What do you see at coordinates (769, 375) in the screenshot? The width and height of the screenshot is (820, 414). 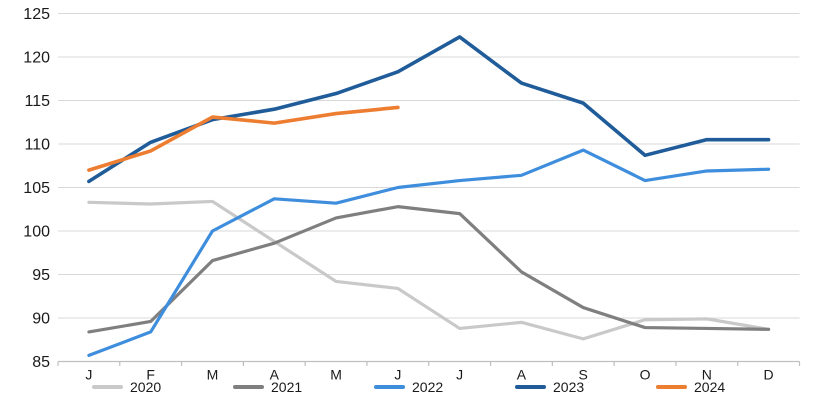 I see `x-axis-month-label-11: D` at bounding box center [769, 375].